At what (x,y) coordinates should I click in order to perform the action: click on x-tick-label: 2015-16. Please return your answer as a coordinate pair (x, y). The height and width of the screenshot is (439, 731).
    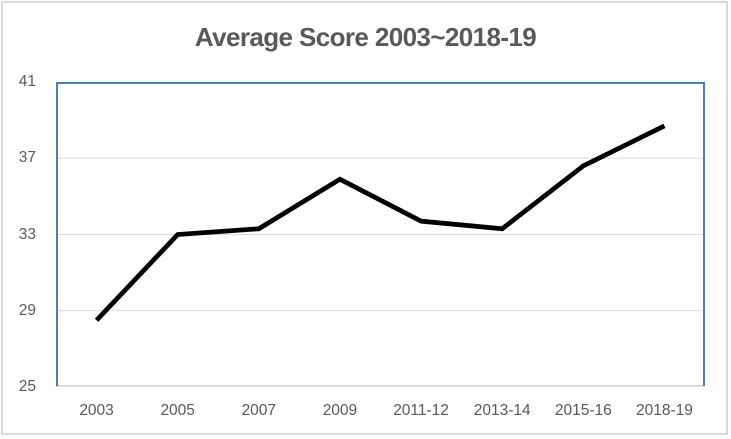
    Looking at the image, I should click on (583, 410).